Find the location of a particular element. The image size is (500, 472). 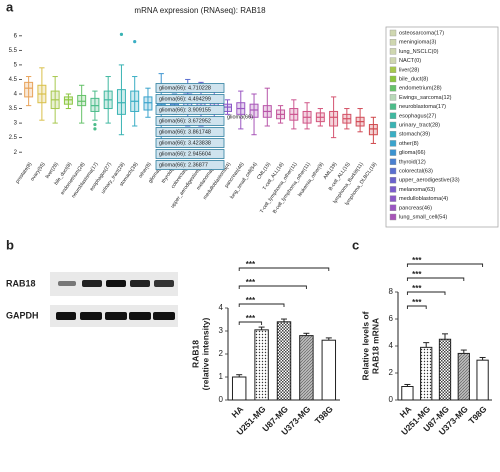

tooltip-text: glioma(66): 4.494299 is located at coordinates (185, 99).